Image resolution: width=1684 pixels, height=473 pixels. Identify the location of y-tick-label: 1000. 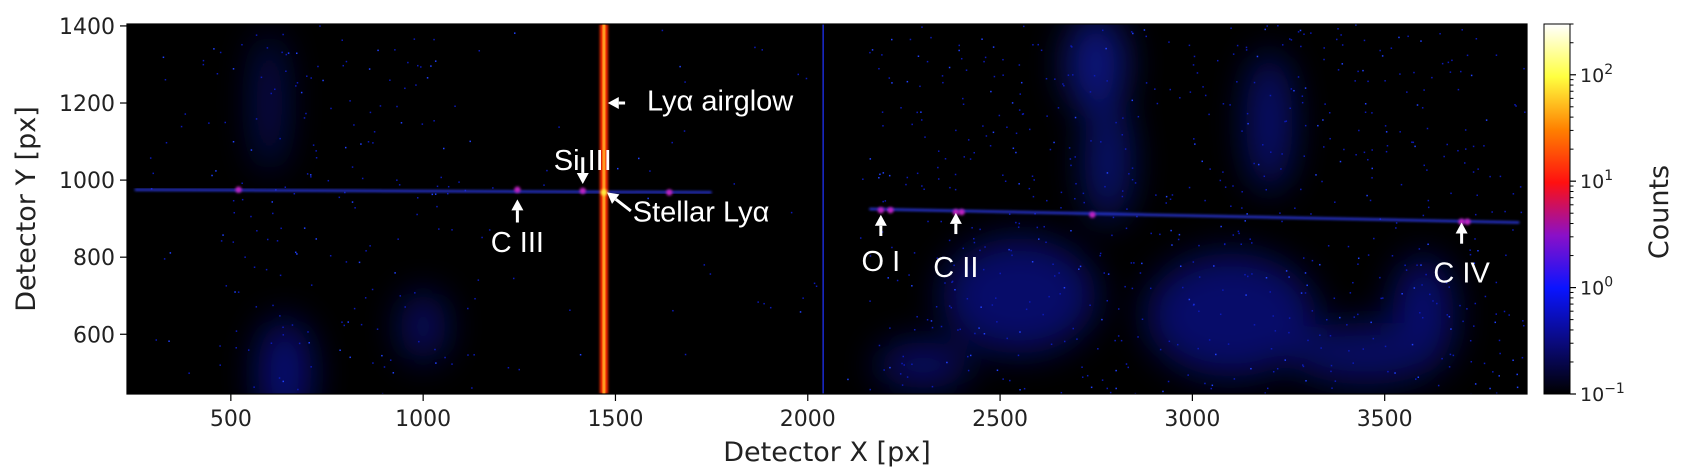
(87, 181).